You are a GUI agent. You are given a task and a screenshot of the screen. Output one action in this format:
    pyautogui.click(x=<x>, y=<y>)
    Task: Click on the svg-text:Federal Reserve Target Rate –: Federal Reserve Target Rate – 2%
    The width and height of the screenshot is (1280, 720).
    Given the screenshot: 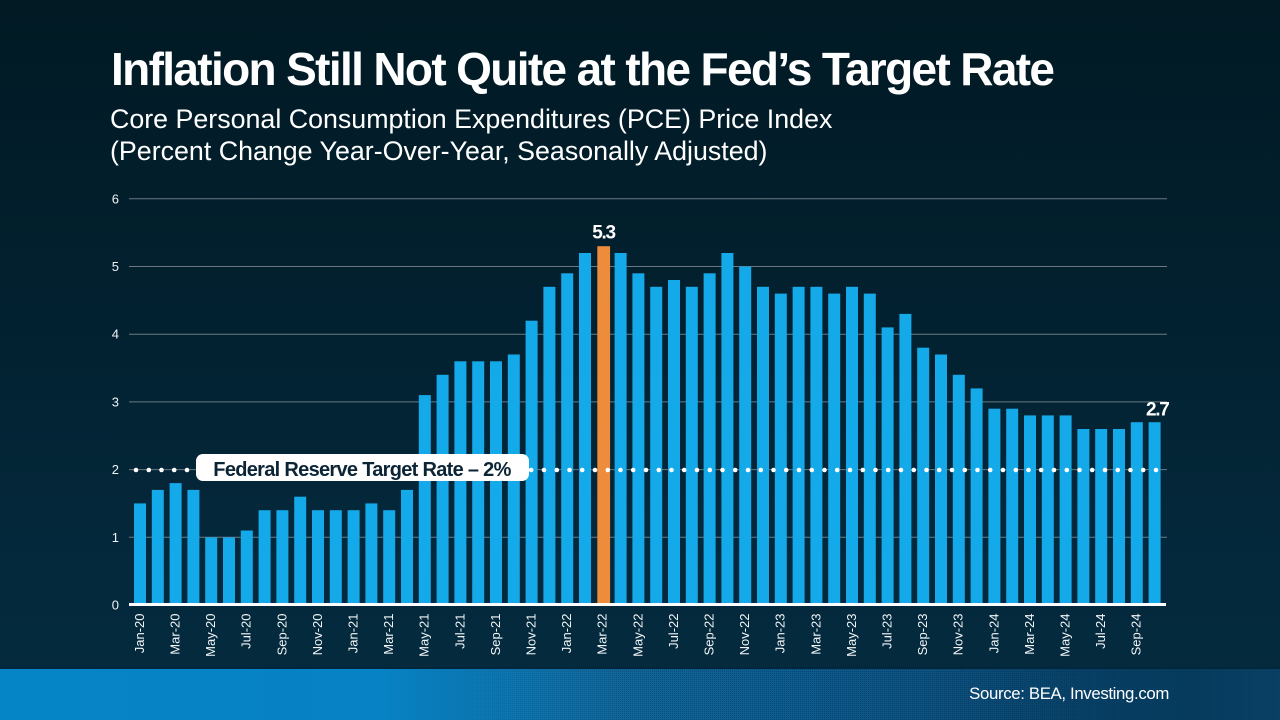 What is the action you would take?
    pyautogui.click(x=362, y=470)
    